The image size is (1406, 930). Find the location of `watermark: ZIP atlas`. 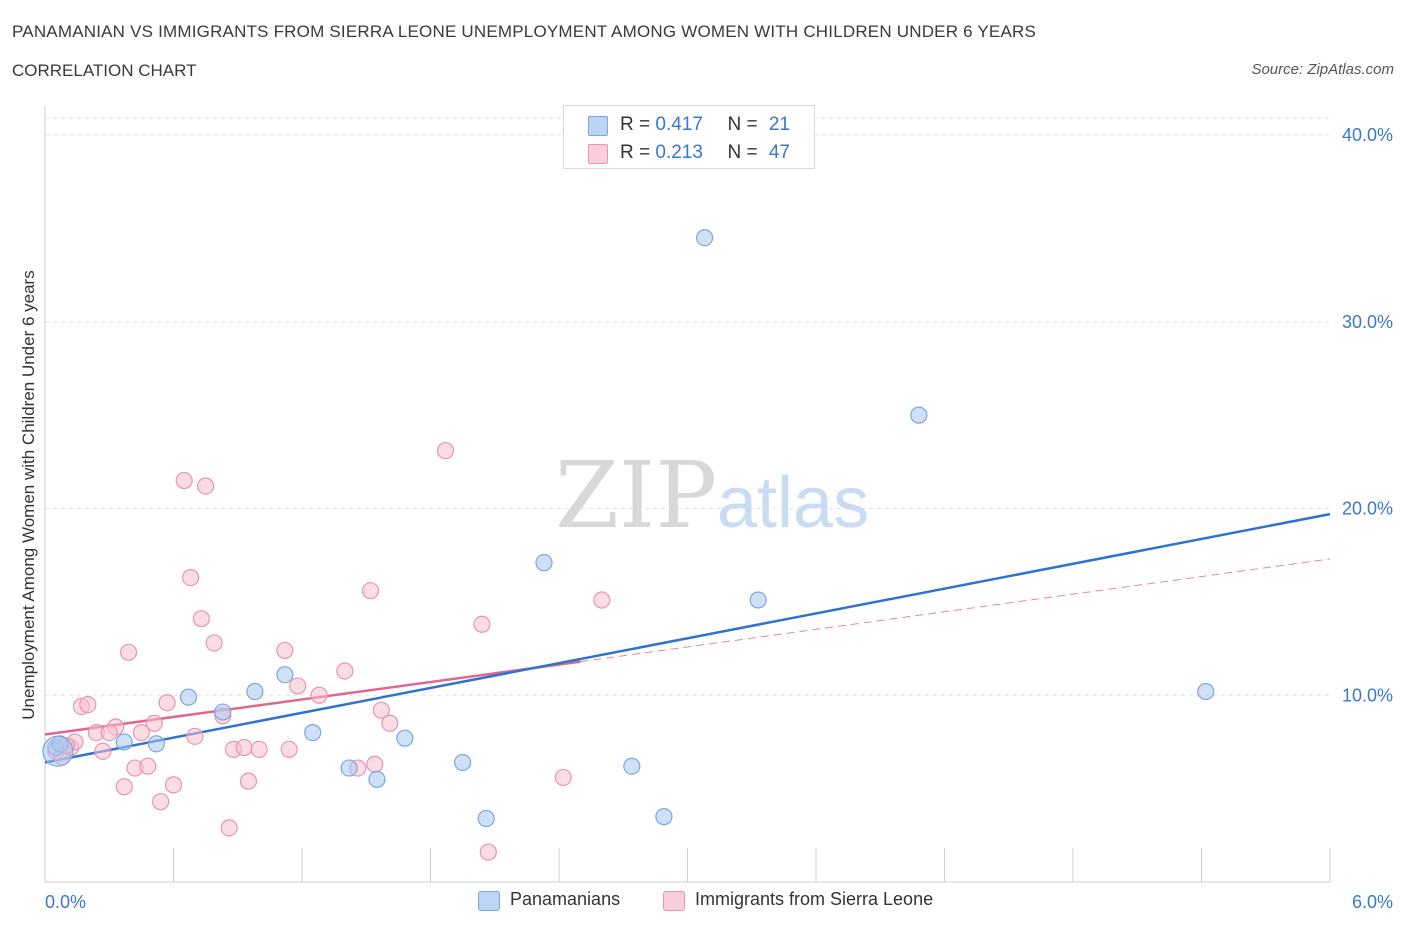

watermark: ZIP atlas is located at coordinates (712, 495).